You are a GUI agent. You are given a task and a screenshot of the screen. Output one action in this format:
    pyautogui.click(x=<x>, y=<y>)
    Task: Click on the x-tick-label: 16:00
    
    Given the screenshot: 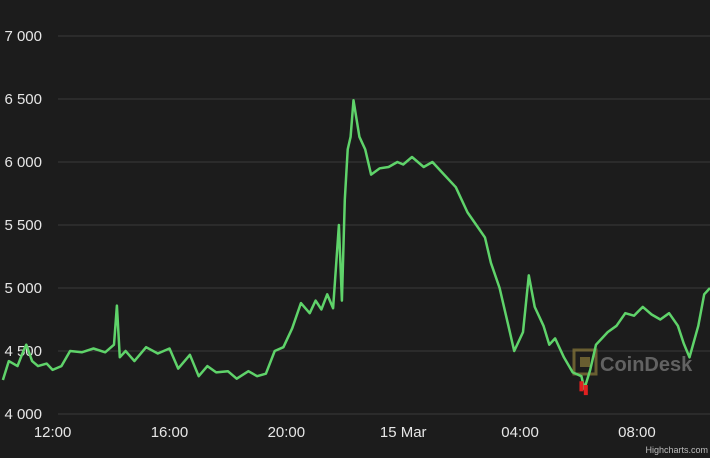 What is the action you would take?
    pyautogui.click(x=170, y=432)
    